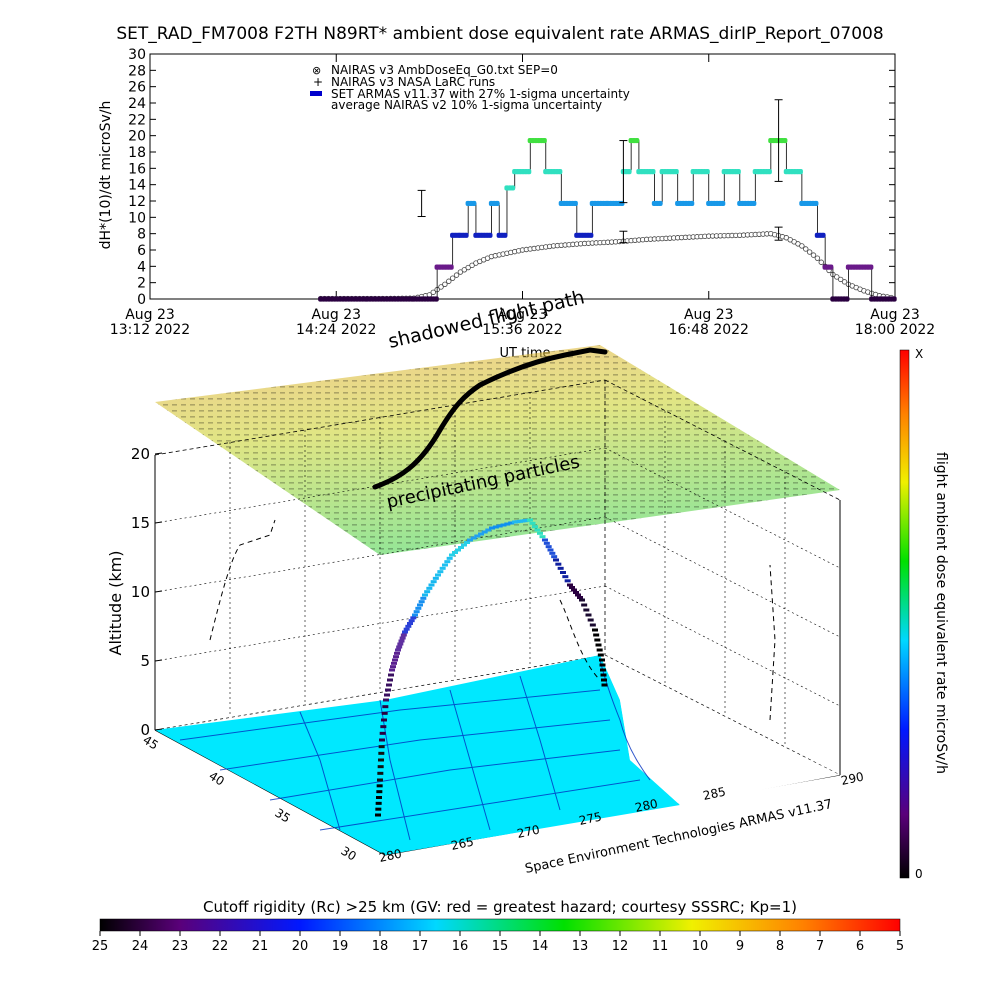 The height and width of the screenshot is (1000, 1000). I want to click on x-tick-label-time: 13:12 2022, so click(150, 330).